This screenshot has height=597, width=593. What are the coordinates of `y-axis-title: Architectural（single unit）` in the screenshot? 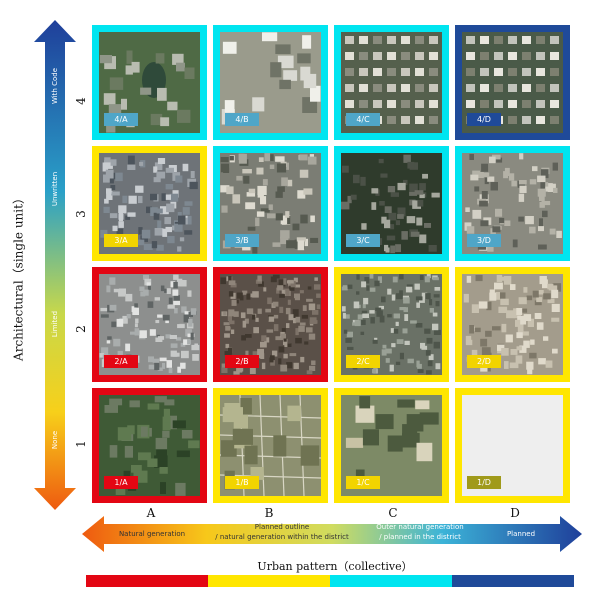 It's located at (18, 276).